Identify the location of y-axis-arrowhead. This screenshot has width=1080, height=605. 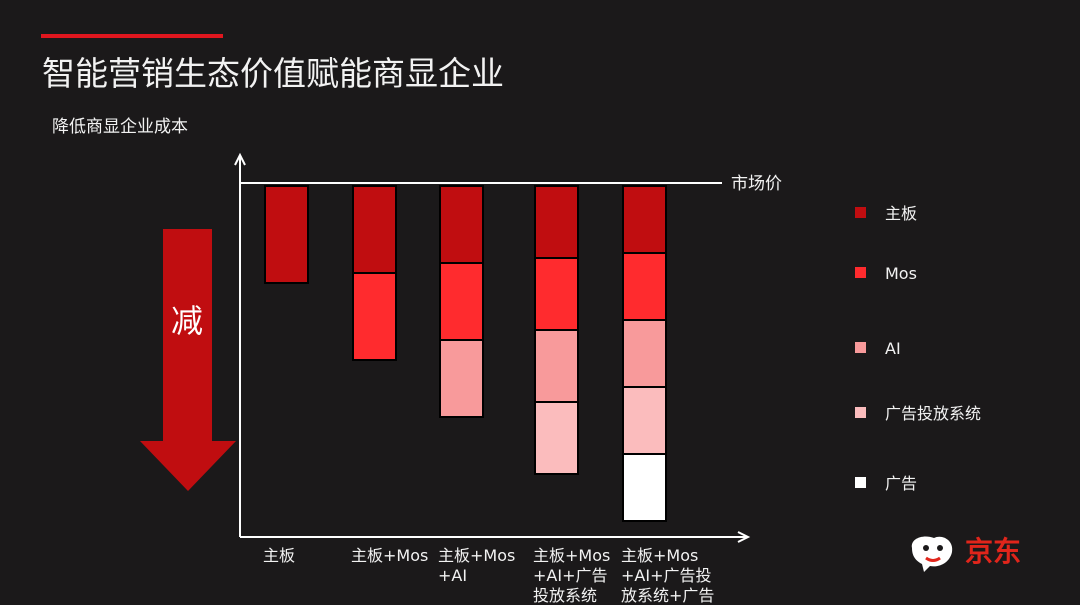
(240, 159).